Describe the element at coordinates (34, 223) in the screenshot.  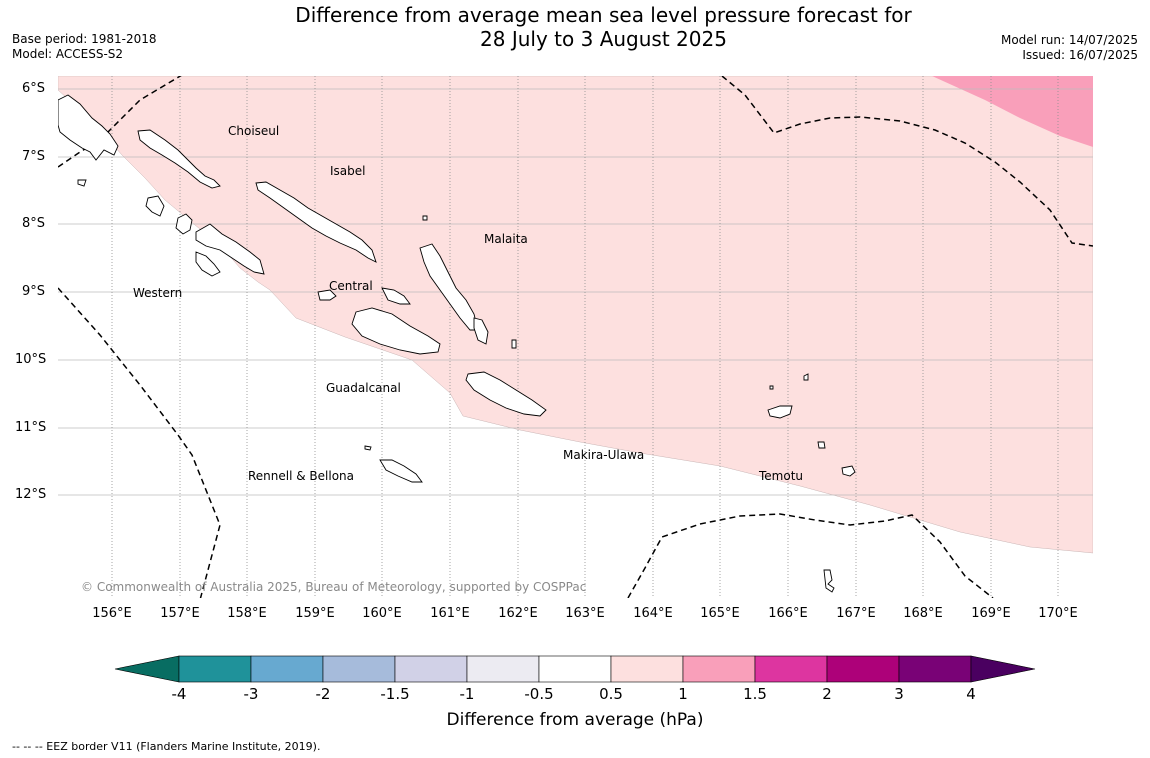
I see `lat-label-8s: 8°S` at that location.